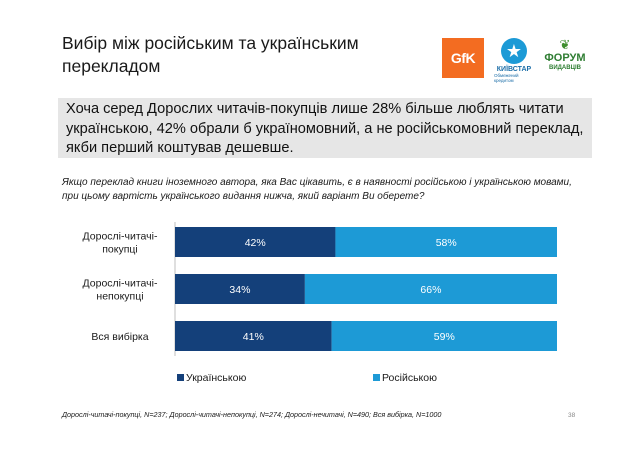  I want to click on category-label: непокупці, so click(119, 297).